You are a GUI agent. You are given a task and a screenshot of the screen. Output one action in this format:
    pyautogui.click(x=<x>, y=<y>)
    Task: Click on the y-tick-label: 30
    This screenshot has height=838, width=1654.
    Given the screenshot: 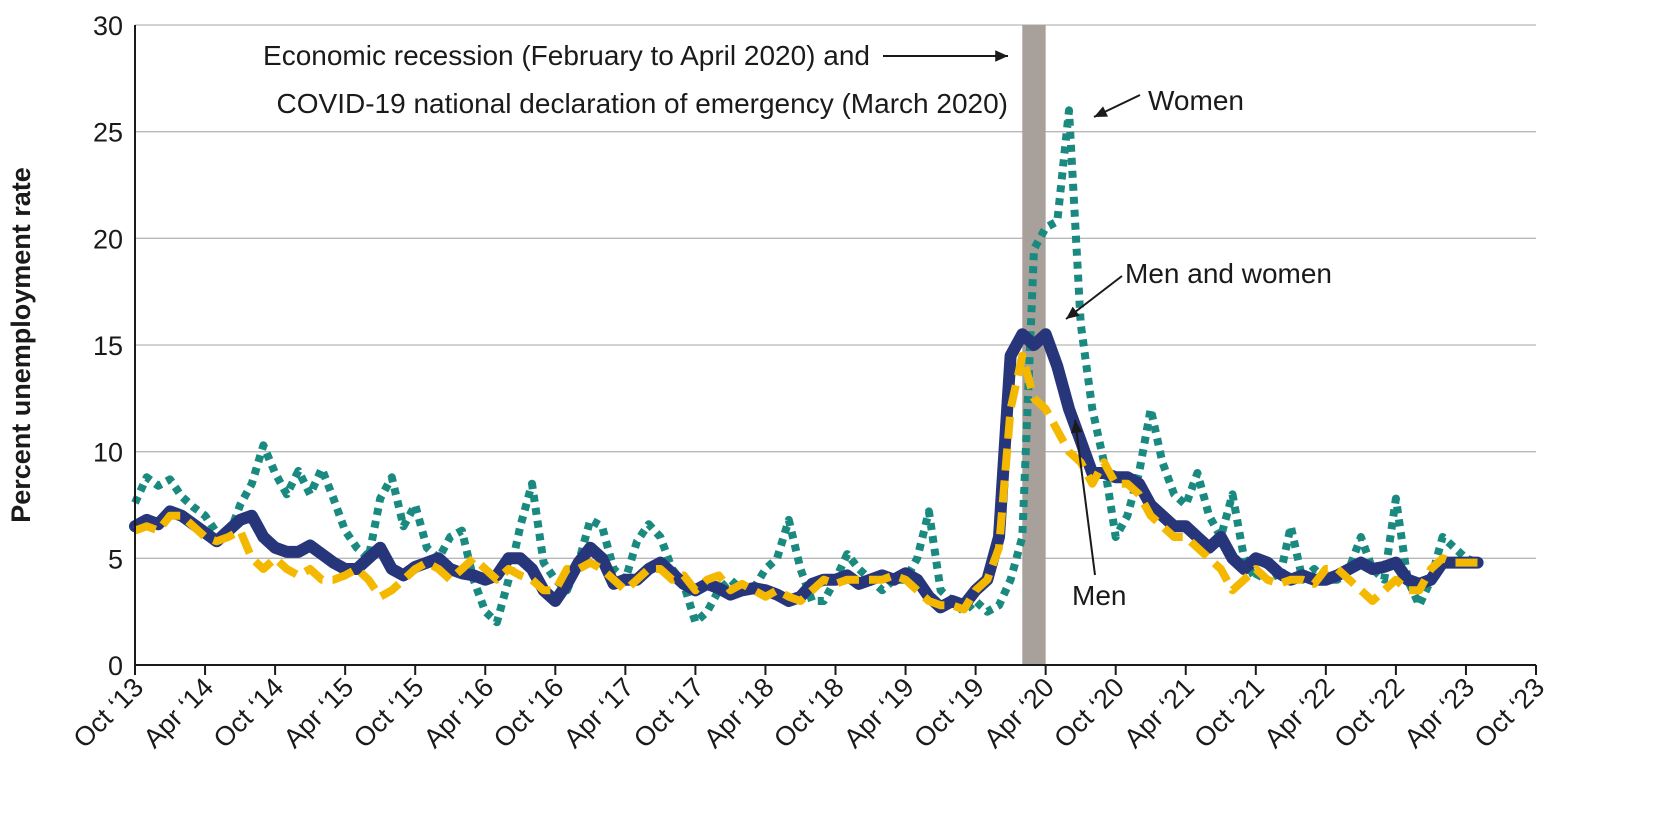 What is the action you would take?
    pyautogui.click(x=108, y=26)
    